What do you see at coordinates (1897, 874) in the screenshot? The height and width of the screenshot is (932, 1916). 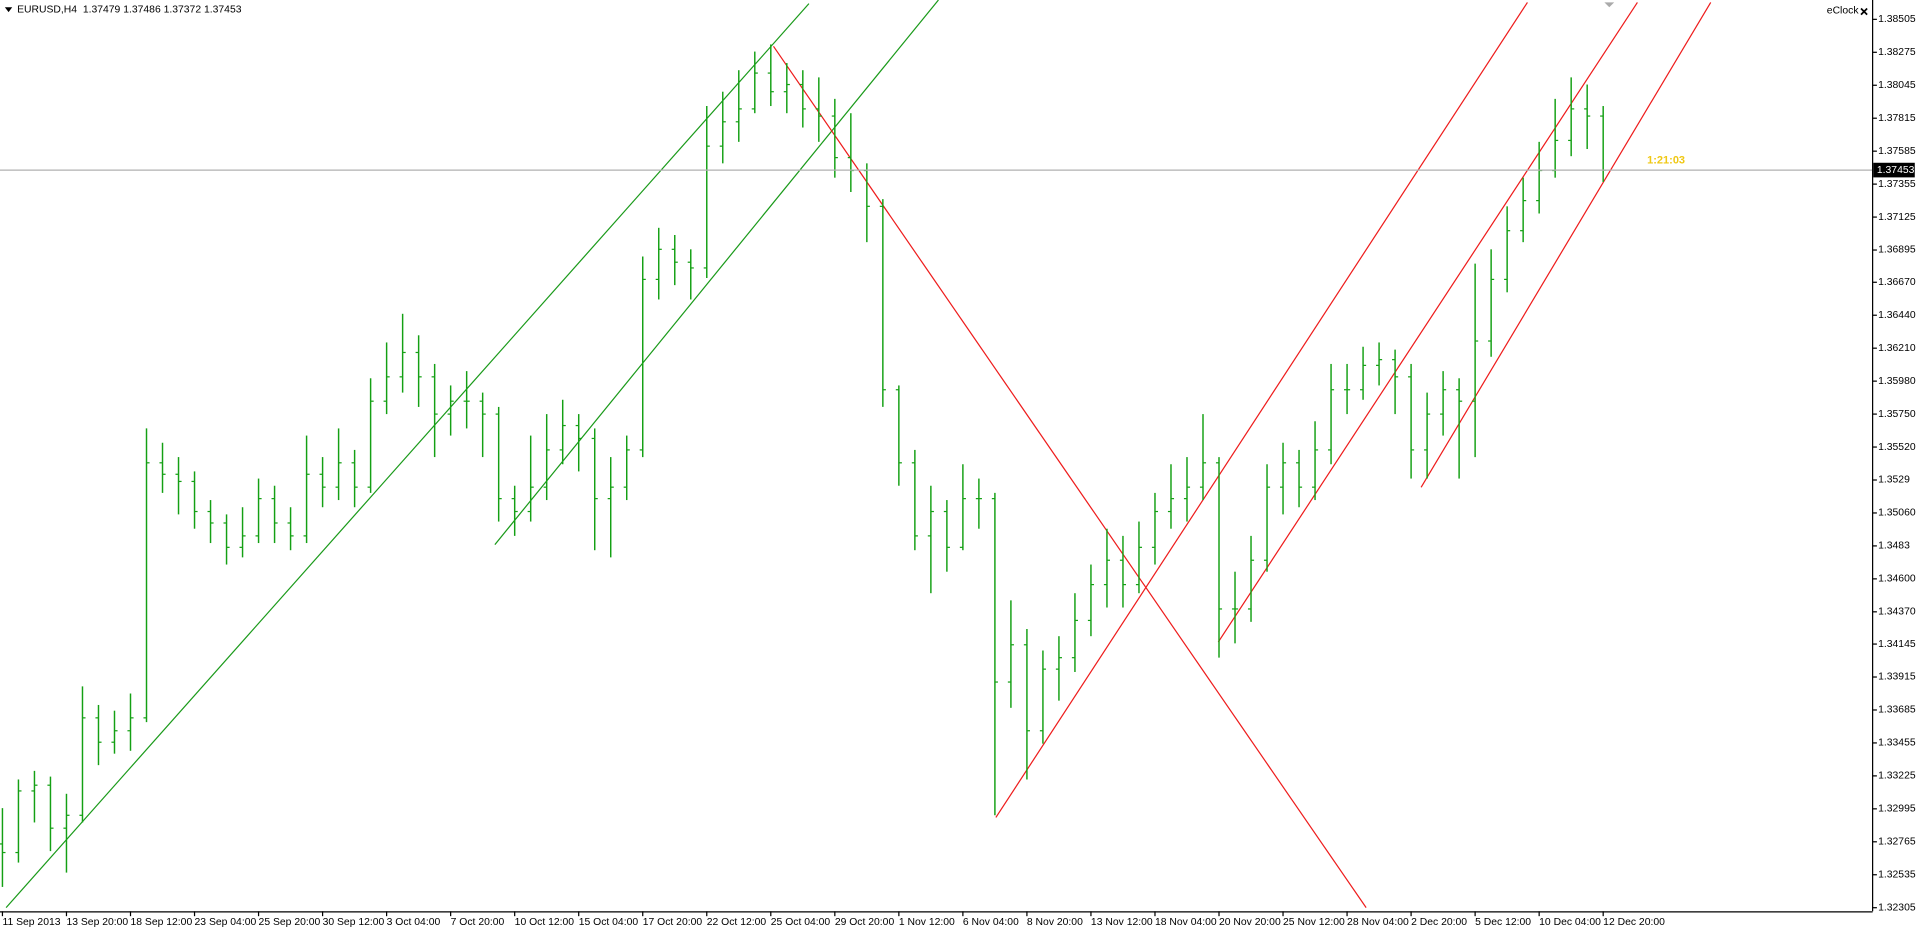 I see `y-tick-label: 1.32535` at bounding box center [1897, 874].